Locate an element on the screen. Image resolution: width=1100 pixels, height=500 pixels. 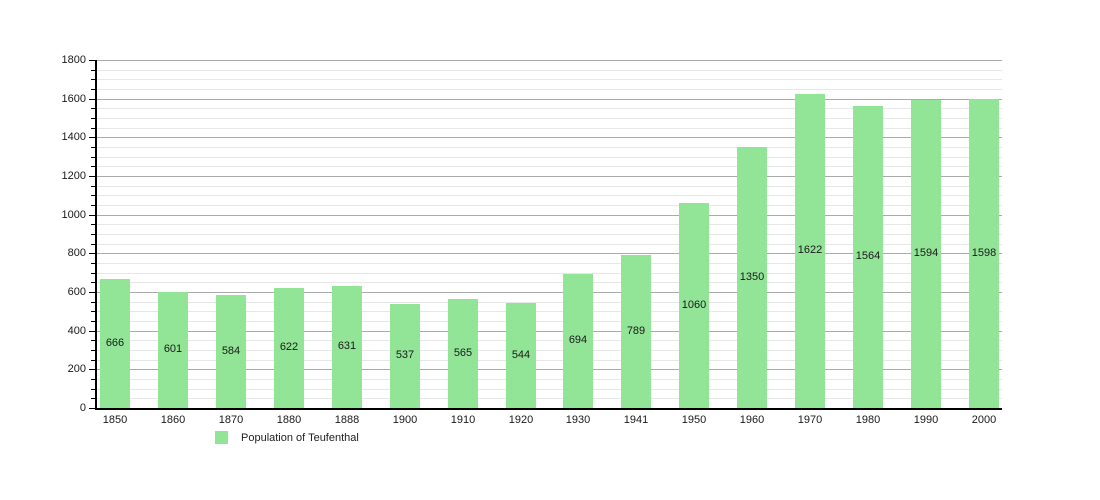
bar-1930: 694 is located at coordinates (578, 341).